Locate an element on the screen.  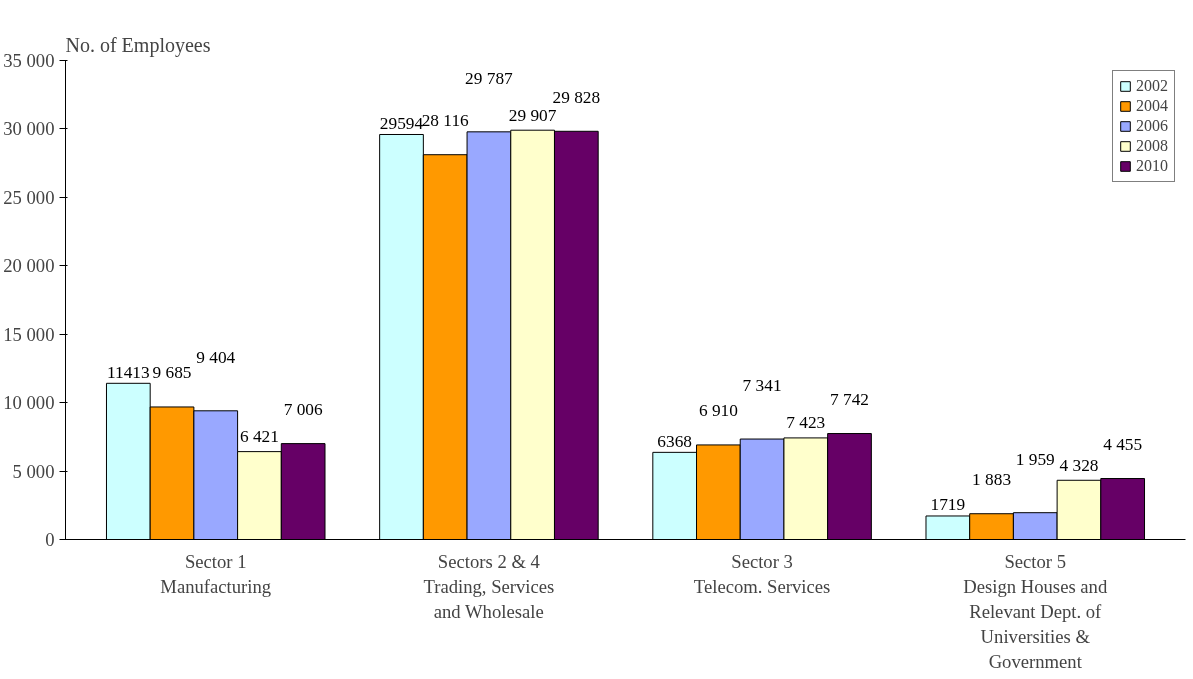
x-tick-label: Sector 5 Design Houses and Relevant Dept. of Universities & Government is located at coordinates (1035, 611).